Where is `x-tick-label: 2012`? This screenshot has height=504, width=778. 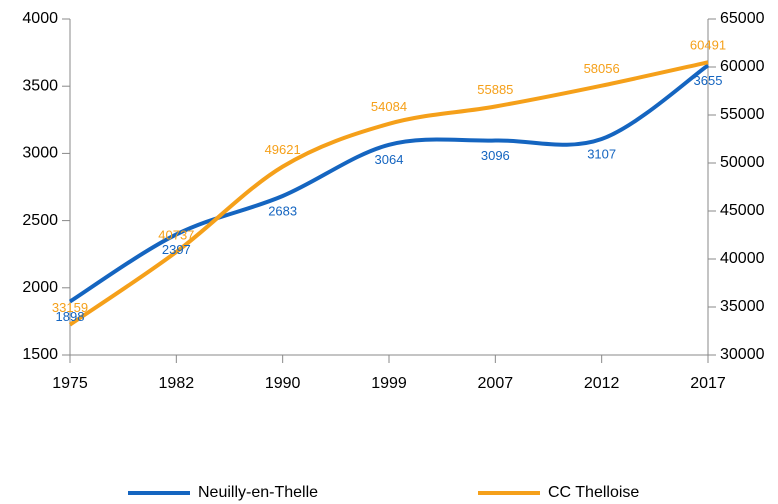 x-tick-label: 2012 is located at coordinates (602, 383).